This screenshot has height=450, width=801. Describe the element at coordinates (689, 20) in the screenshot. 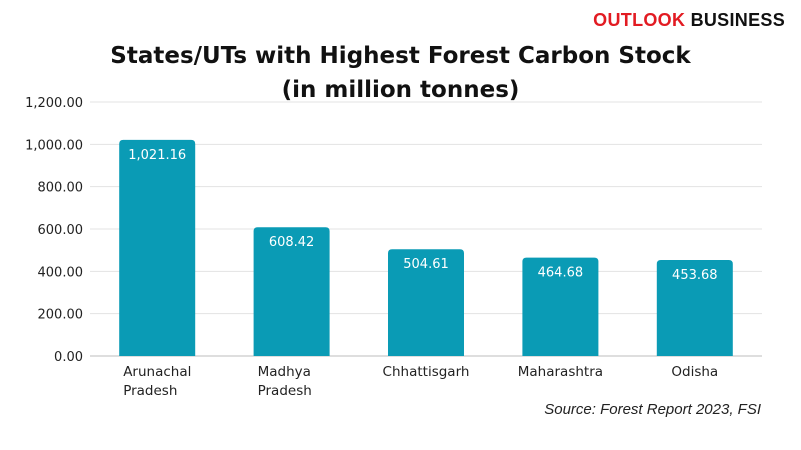

I see `brand-logo: OUTLOOK BUSINESS` at that location.